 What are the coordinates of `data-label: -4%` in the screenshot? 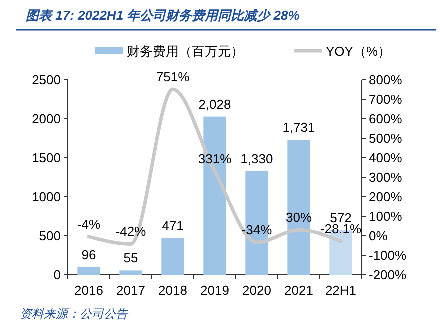 It's located at (89, 224).